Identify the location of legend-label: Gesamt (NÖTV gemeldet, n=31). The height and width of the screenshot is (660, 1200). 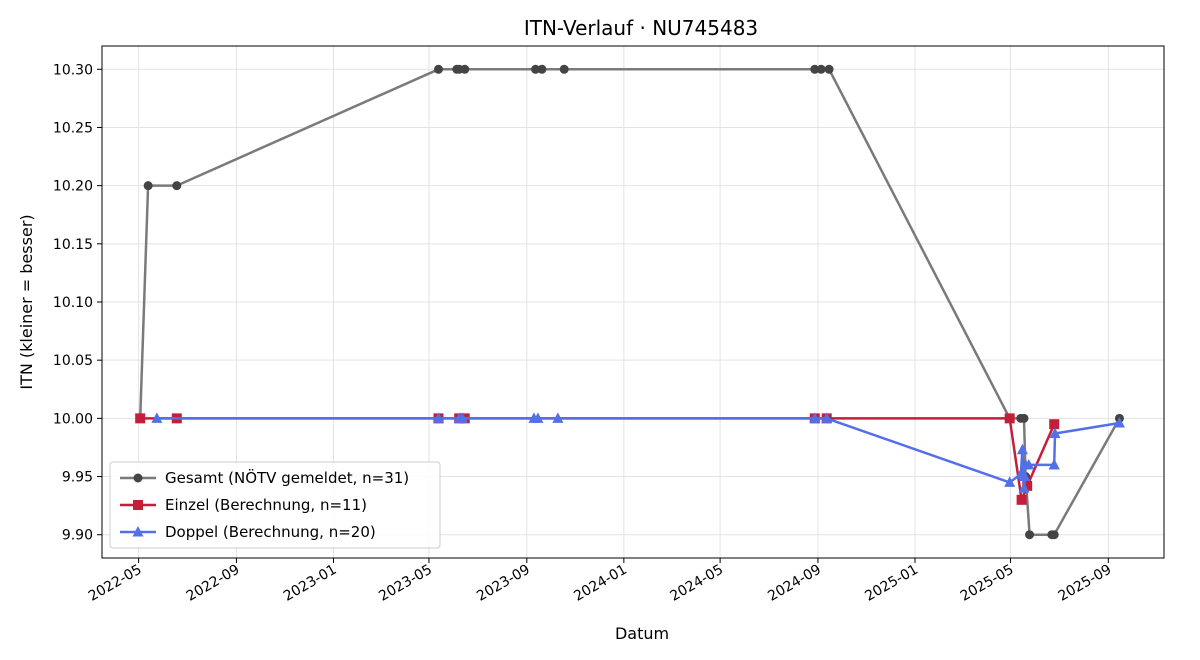
(287, 477).